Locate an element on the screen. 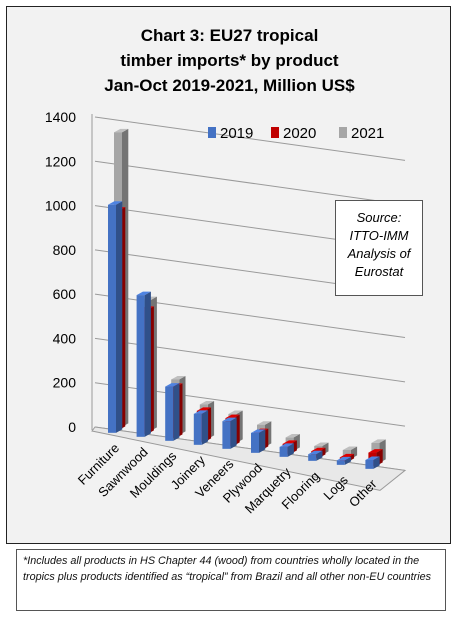 Image resolution: width=465 pixels, height=633 pixels. bar-top-joinery-2021 is located at coordinates (207, 403).